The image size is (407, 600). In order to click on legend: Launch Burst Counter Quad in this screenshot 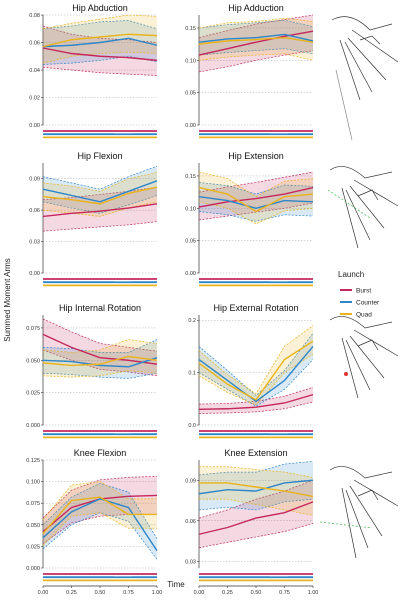, I will do `click(359, 294)`.